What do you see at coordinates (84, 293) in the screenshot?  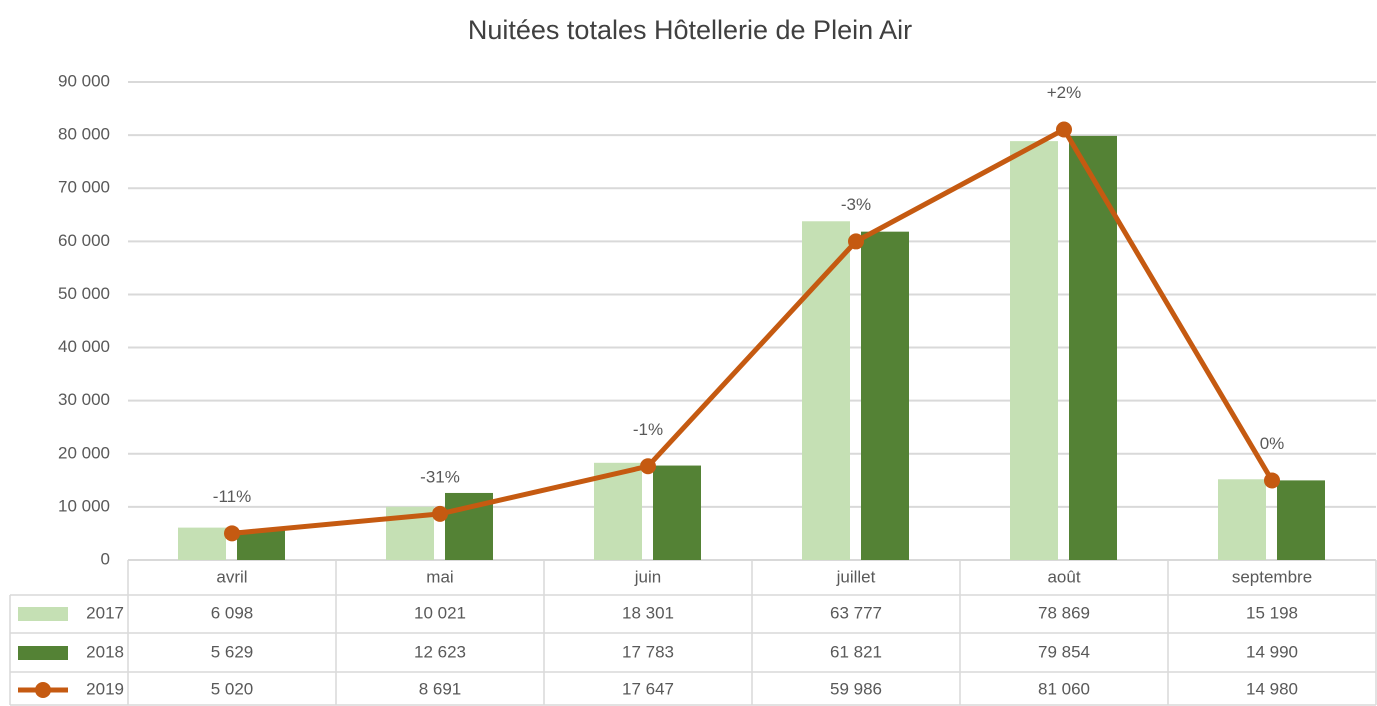 I see `y-tick-label: 50 000` at bounding box center [84, 293].